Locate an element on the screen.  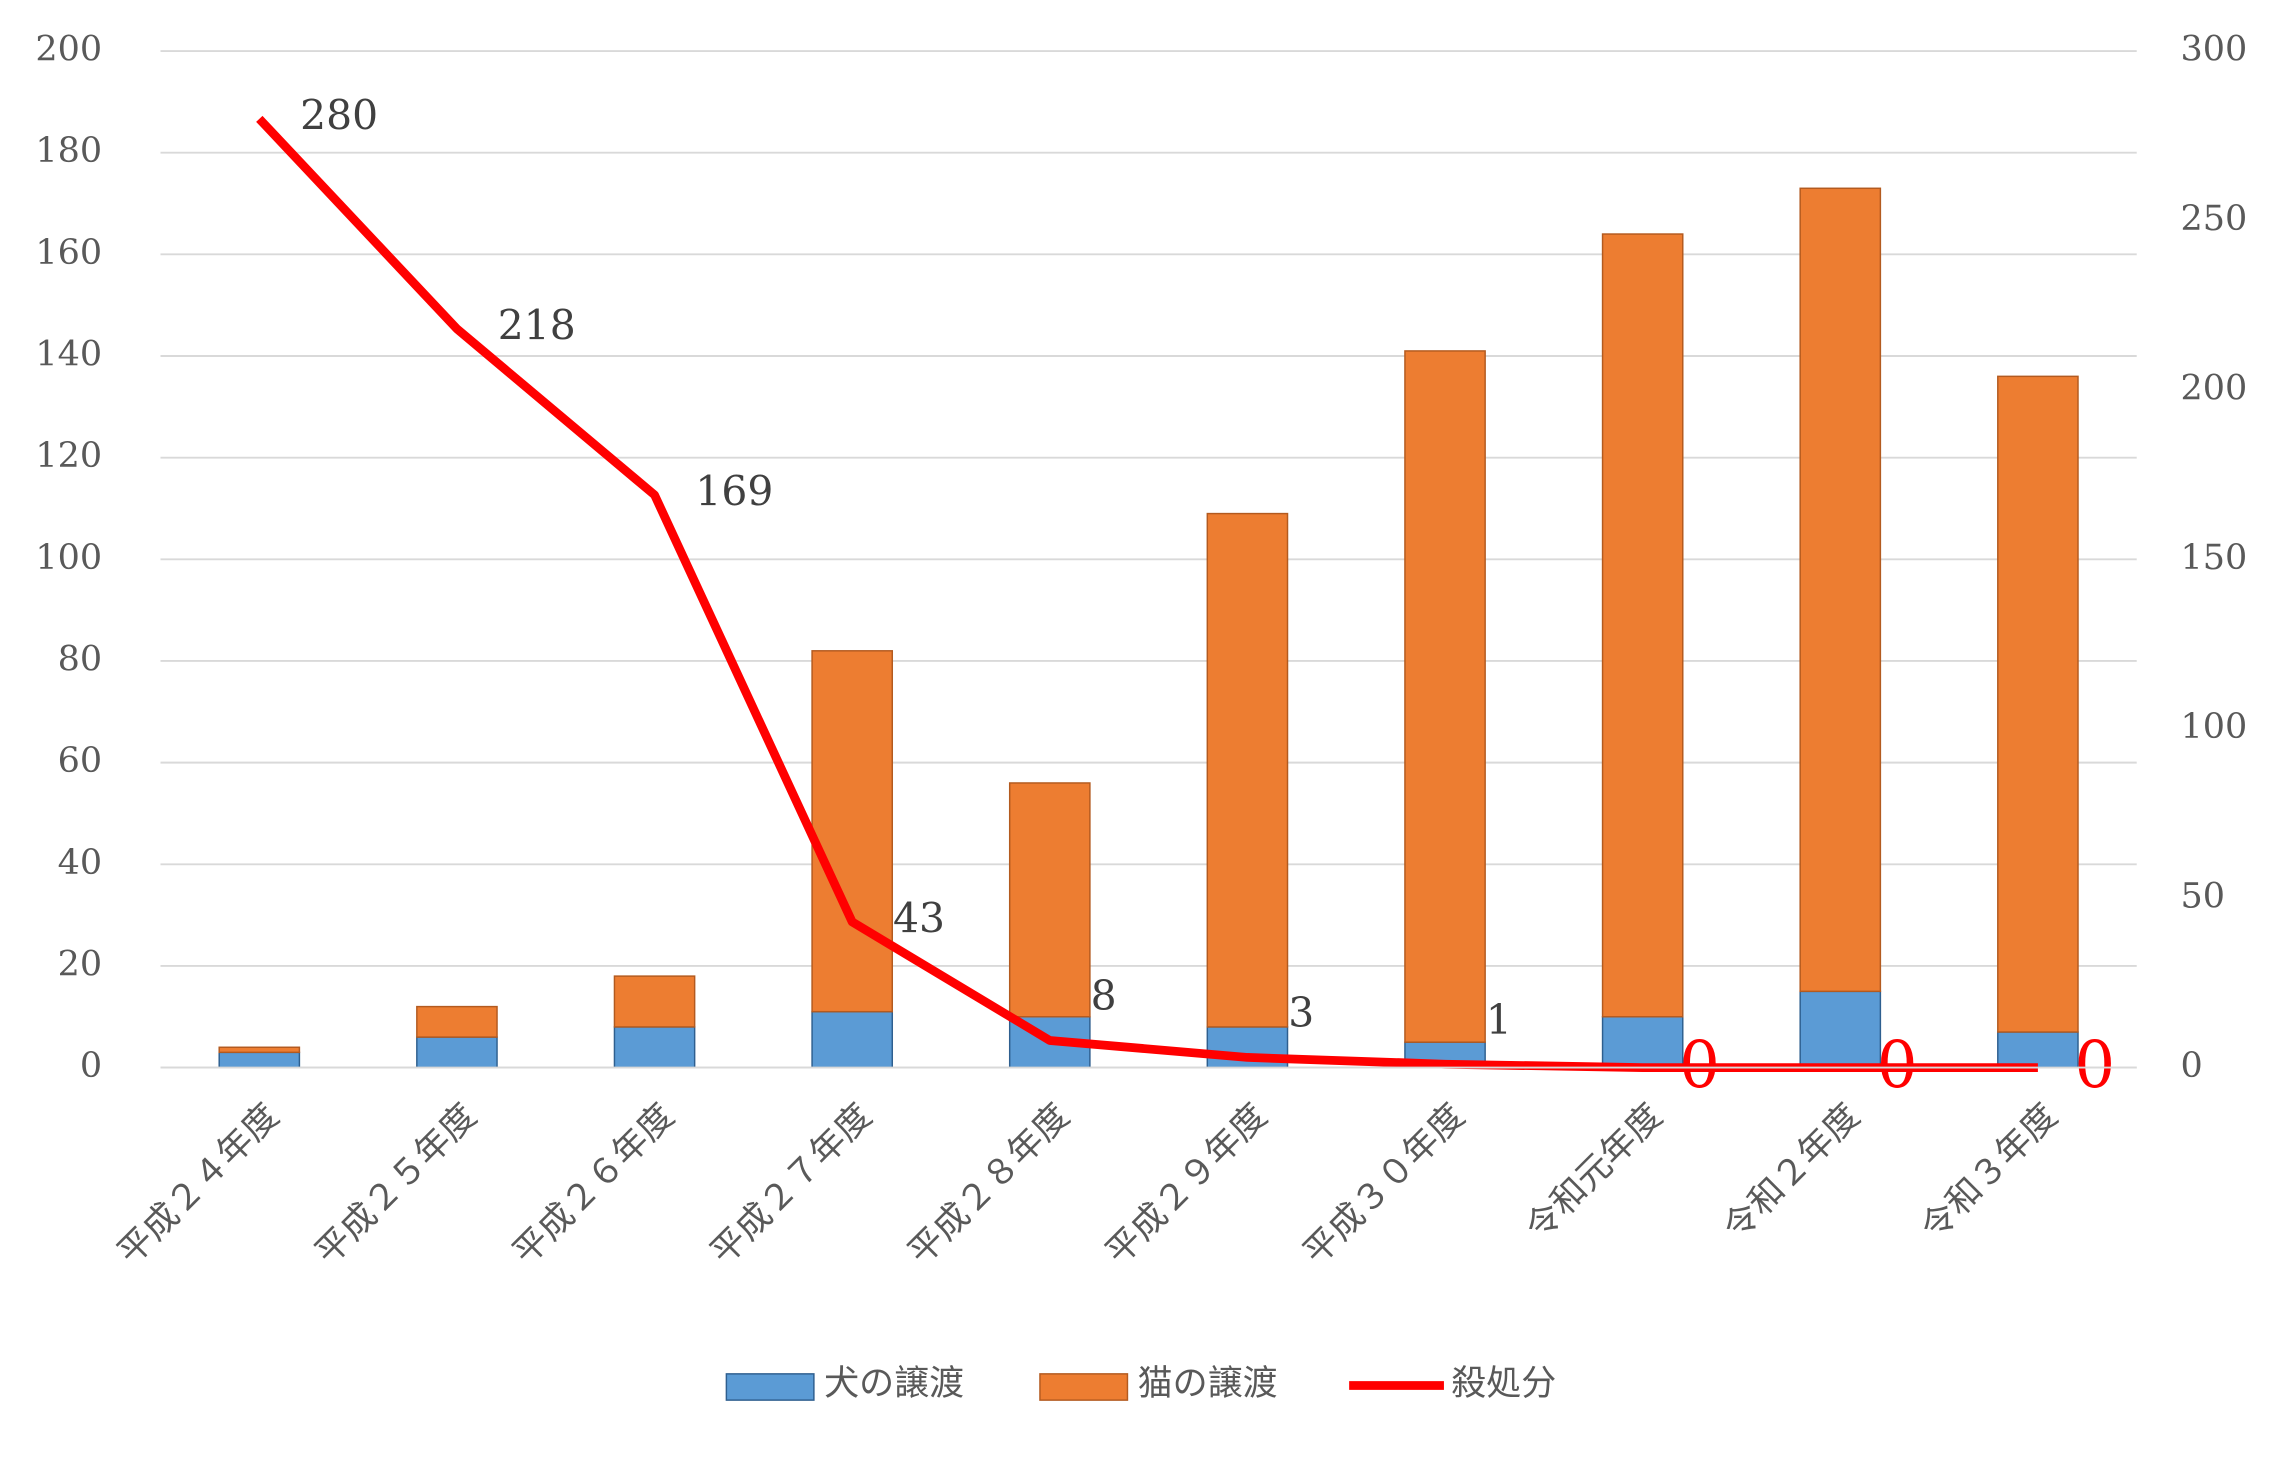
y2-tick-label: 50 is located at coordinates (2202, 897).